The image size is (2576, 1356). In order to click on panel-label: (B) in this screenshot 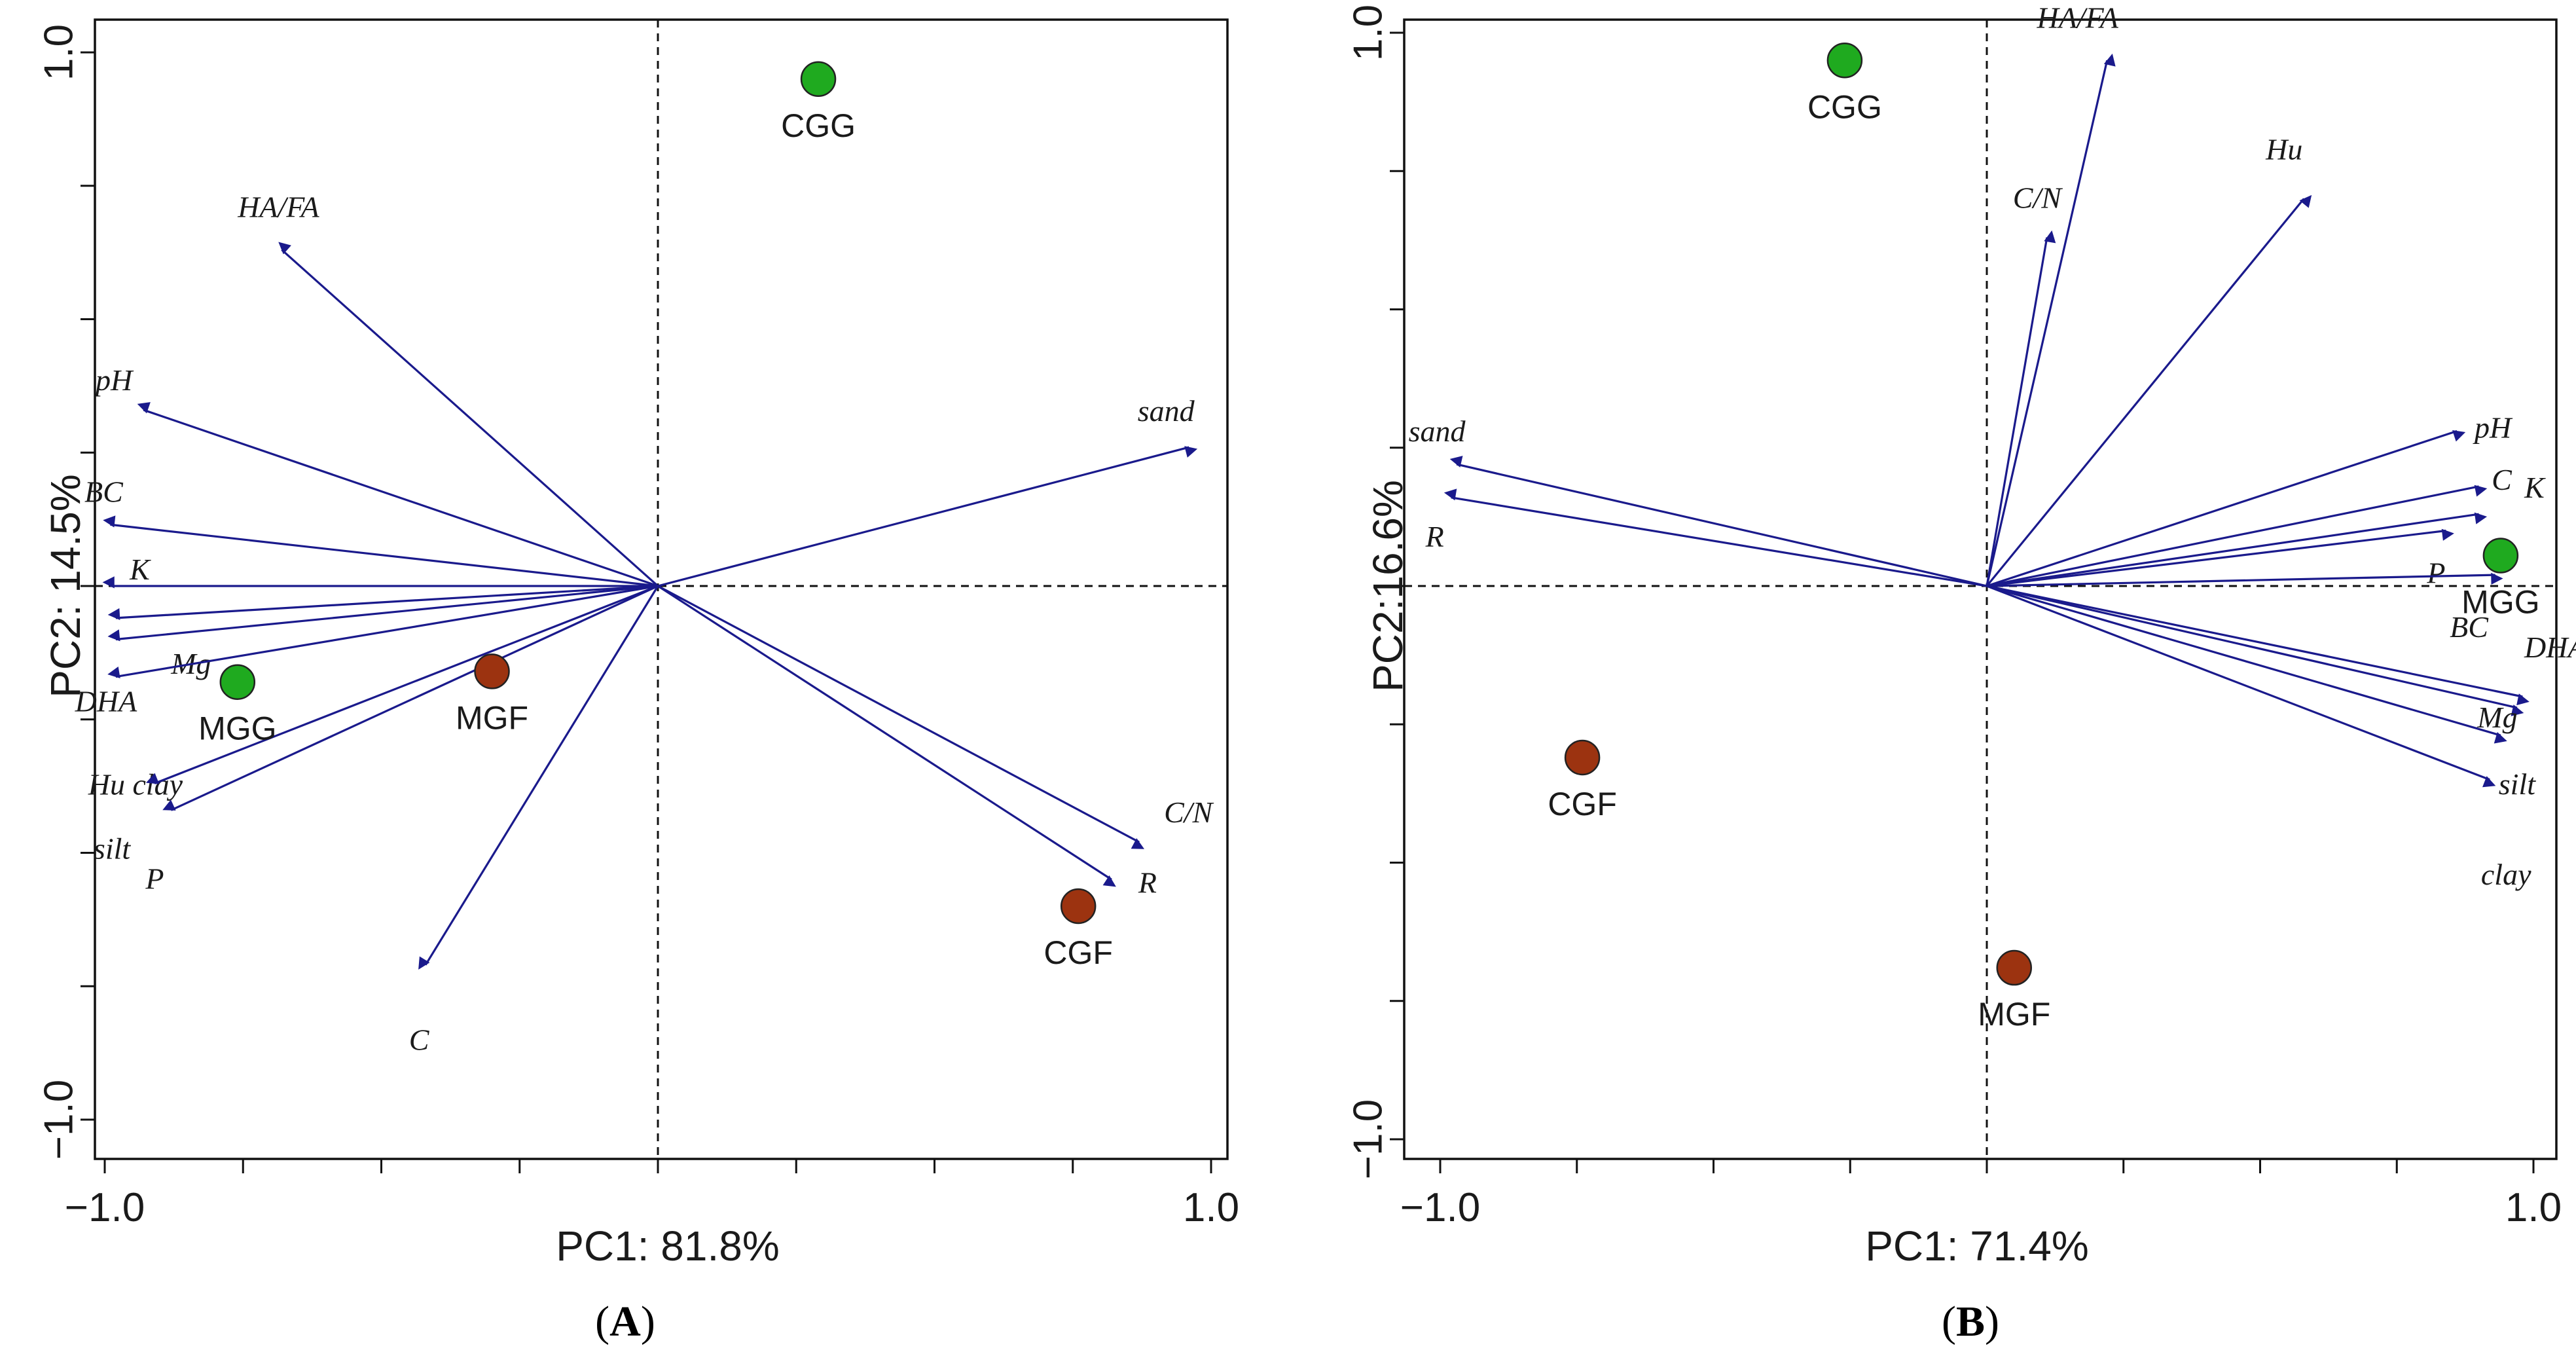, I will do `click(1970, 1322)`.